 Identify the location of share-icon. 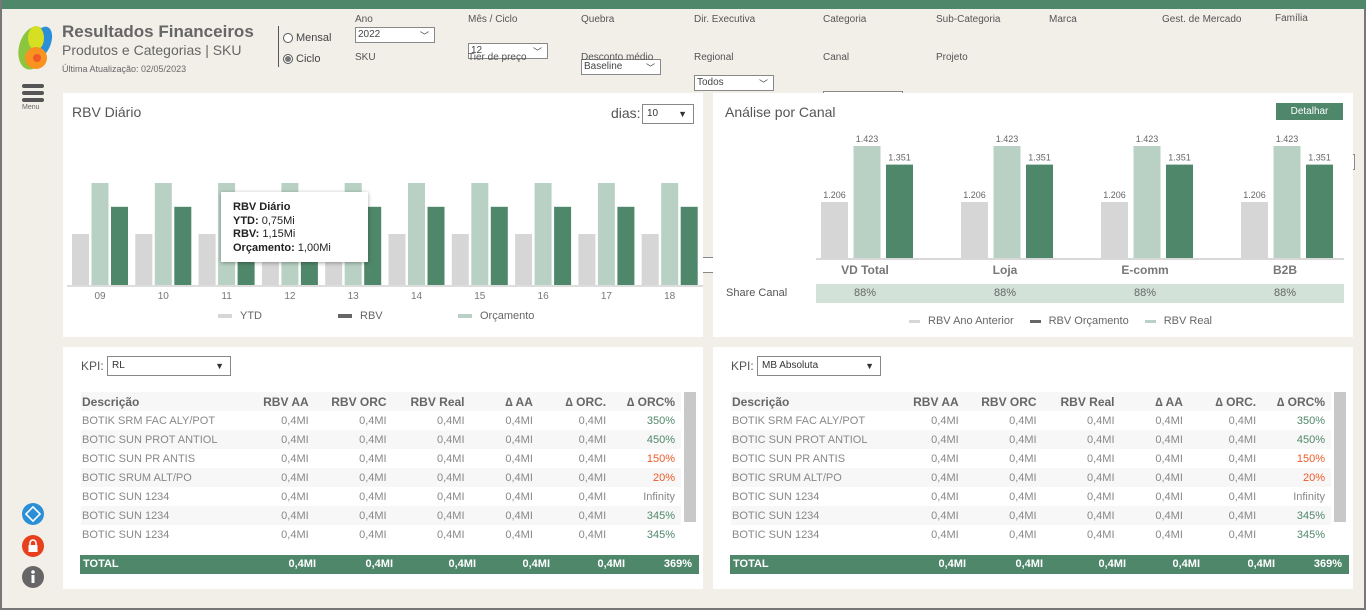
(33, 514).